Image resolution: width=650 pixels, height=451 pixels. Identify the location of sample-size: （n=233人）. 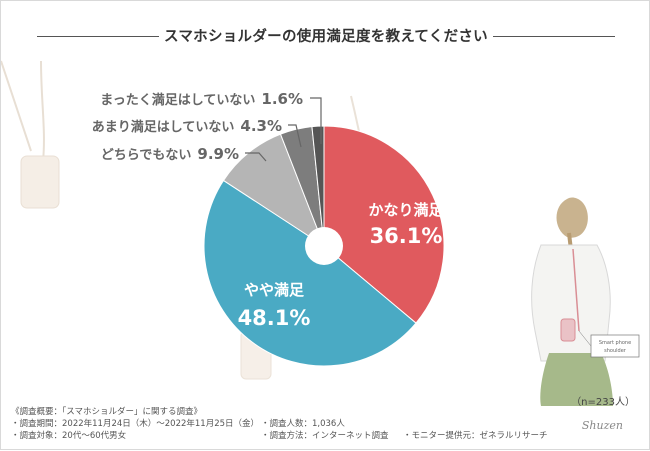
(603, 402).